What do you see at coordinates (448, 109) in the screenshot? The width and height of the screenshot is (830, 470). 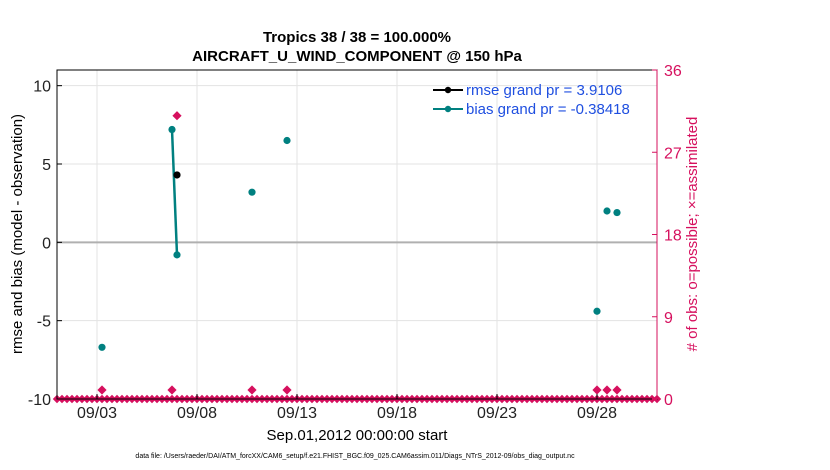 I see `legend-bias-marker` at bounding box center [448, 109].